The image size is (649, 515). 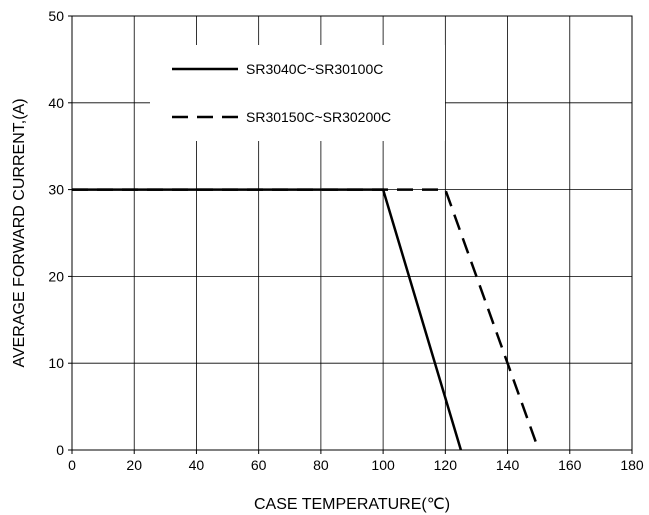 I want to click on x-tick-label: 160, so click(x=570, y=465).